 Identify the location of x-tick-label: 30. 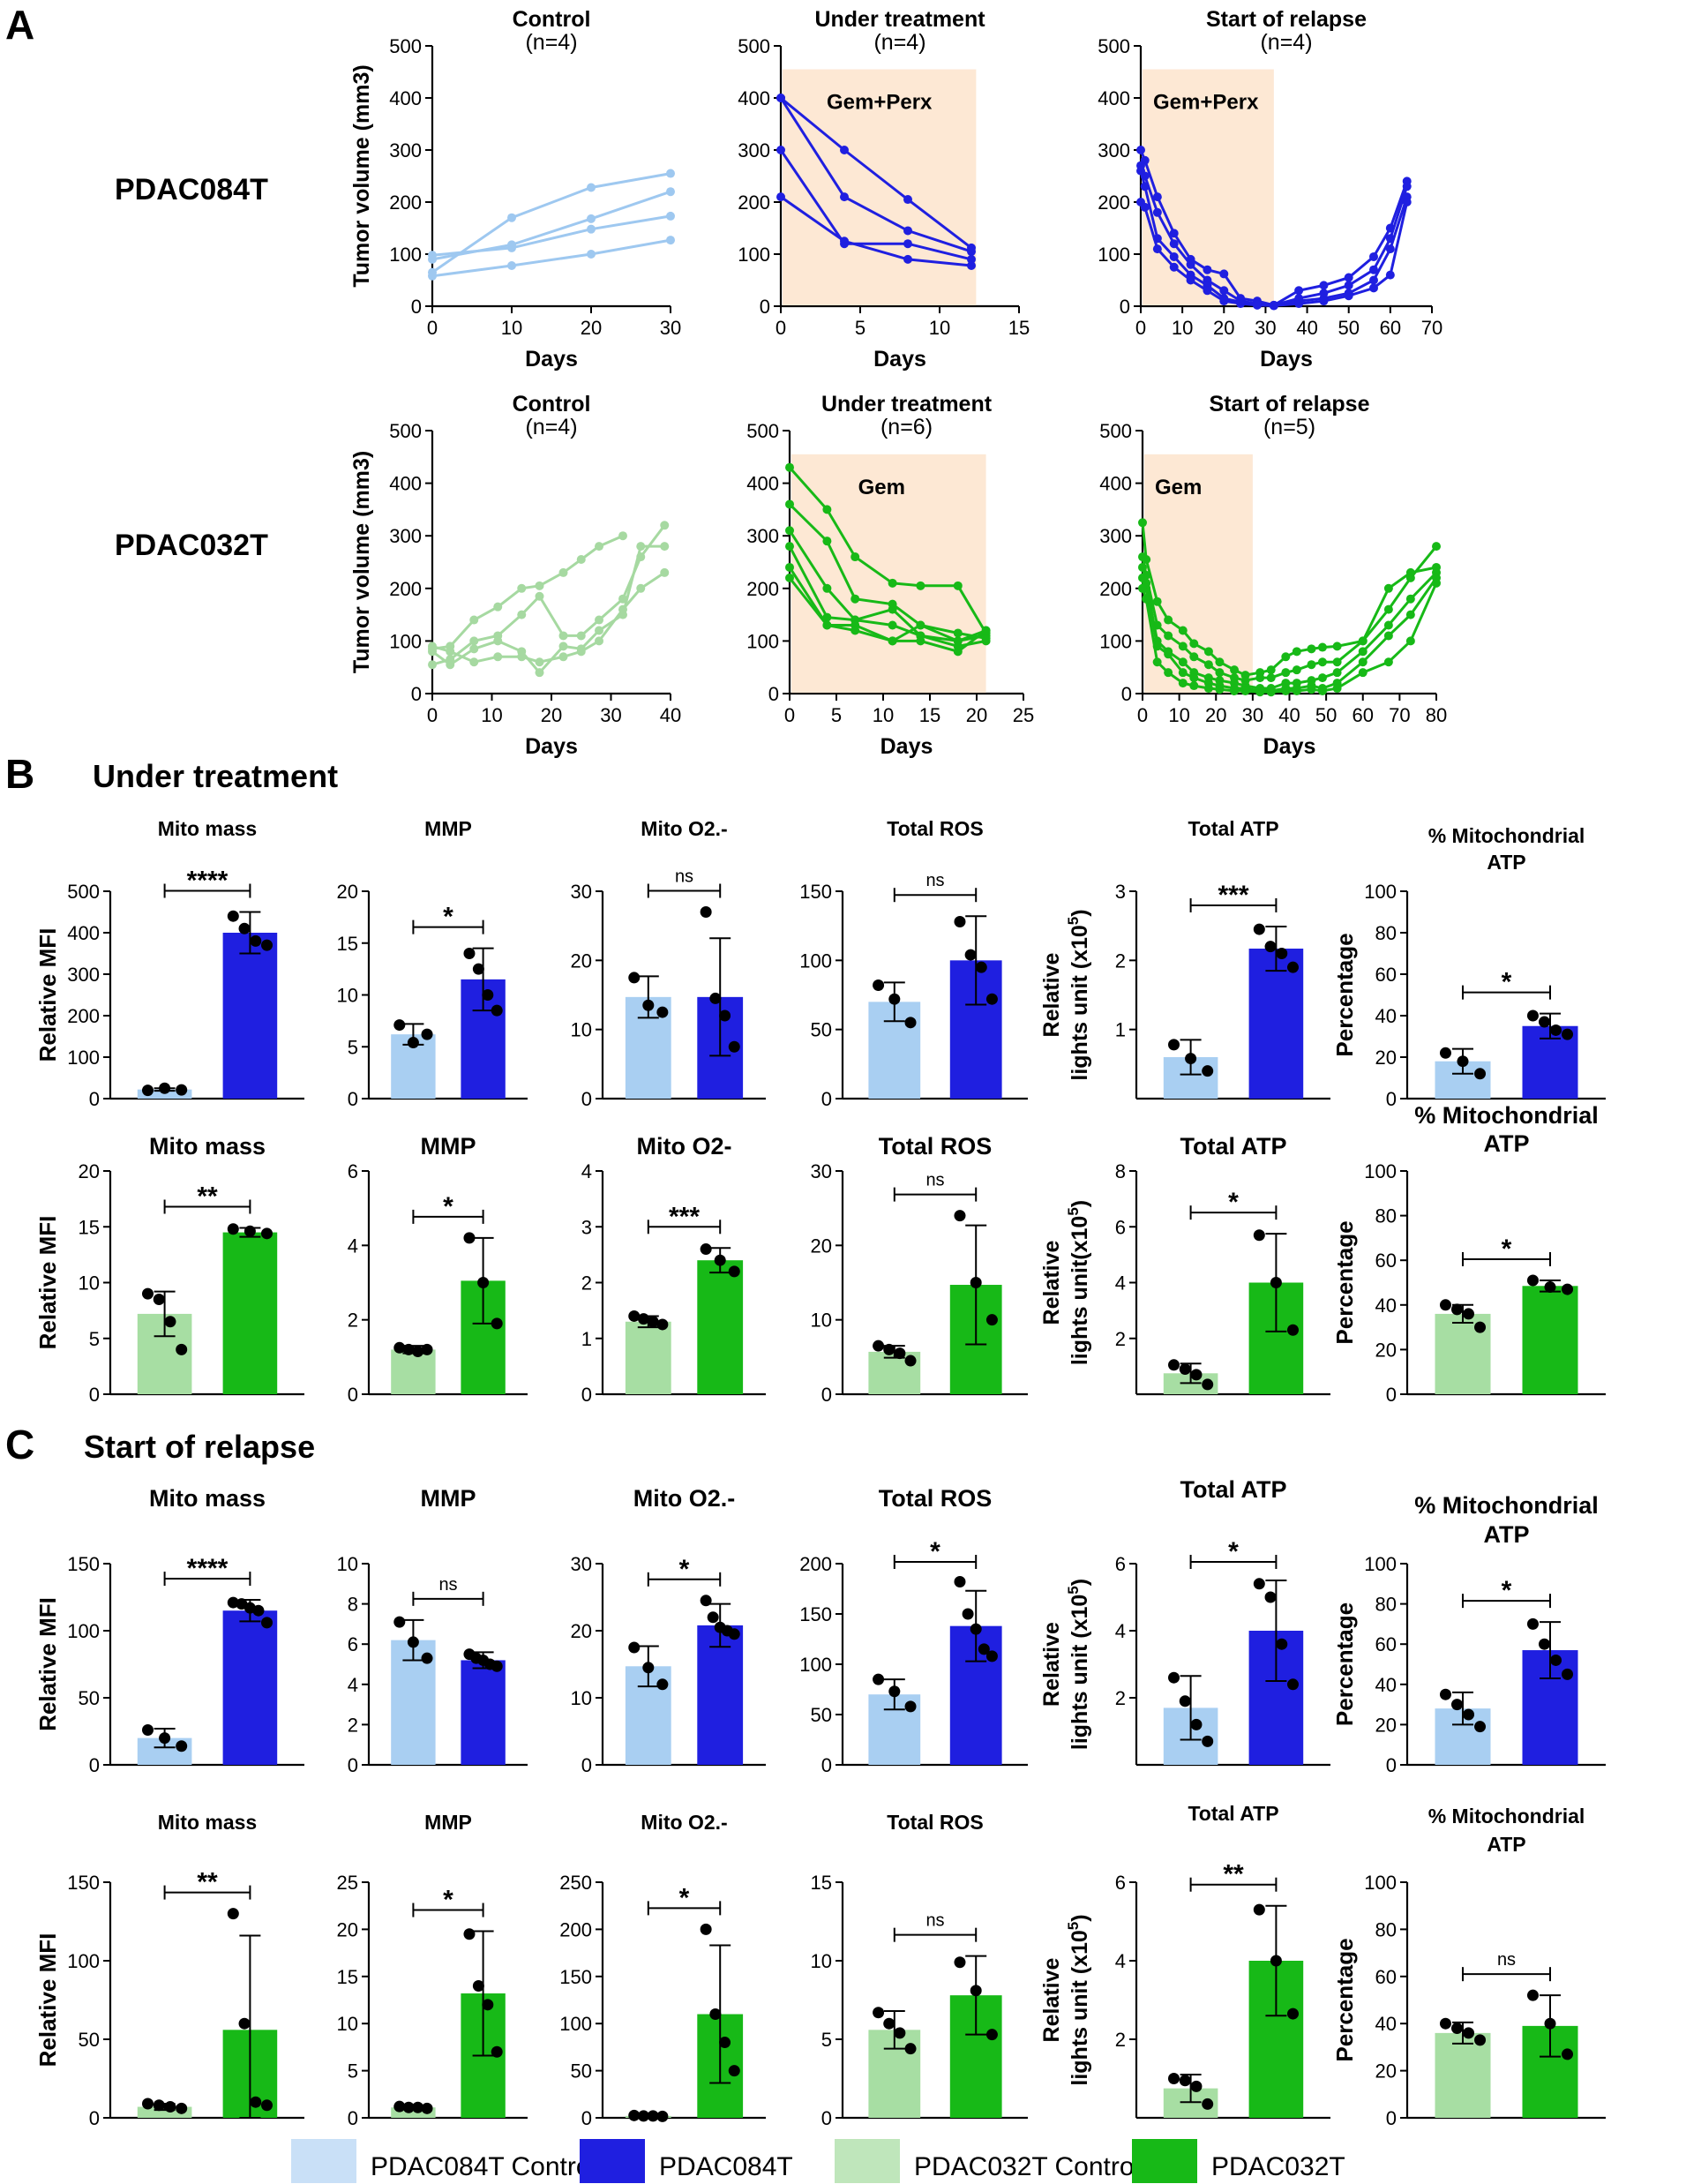
(1265, 328).